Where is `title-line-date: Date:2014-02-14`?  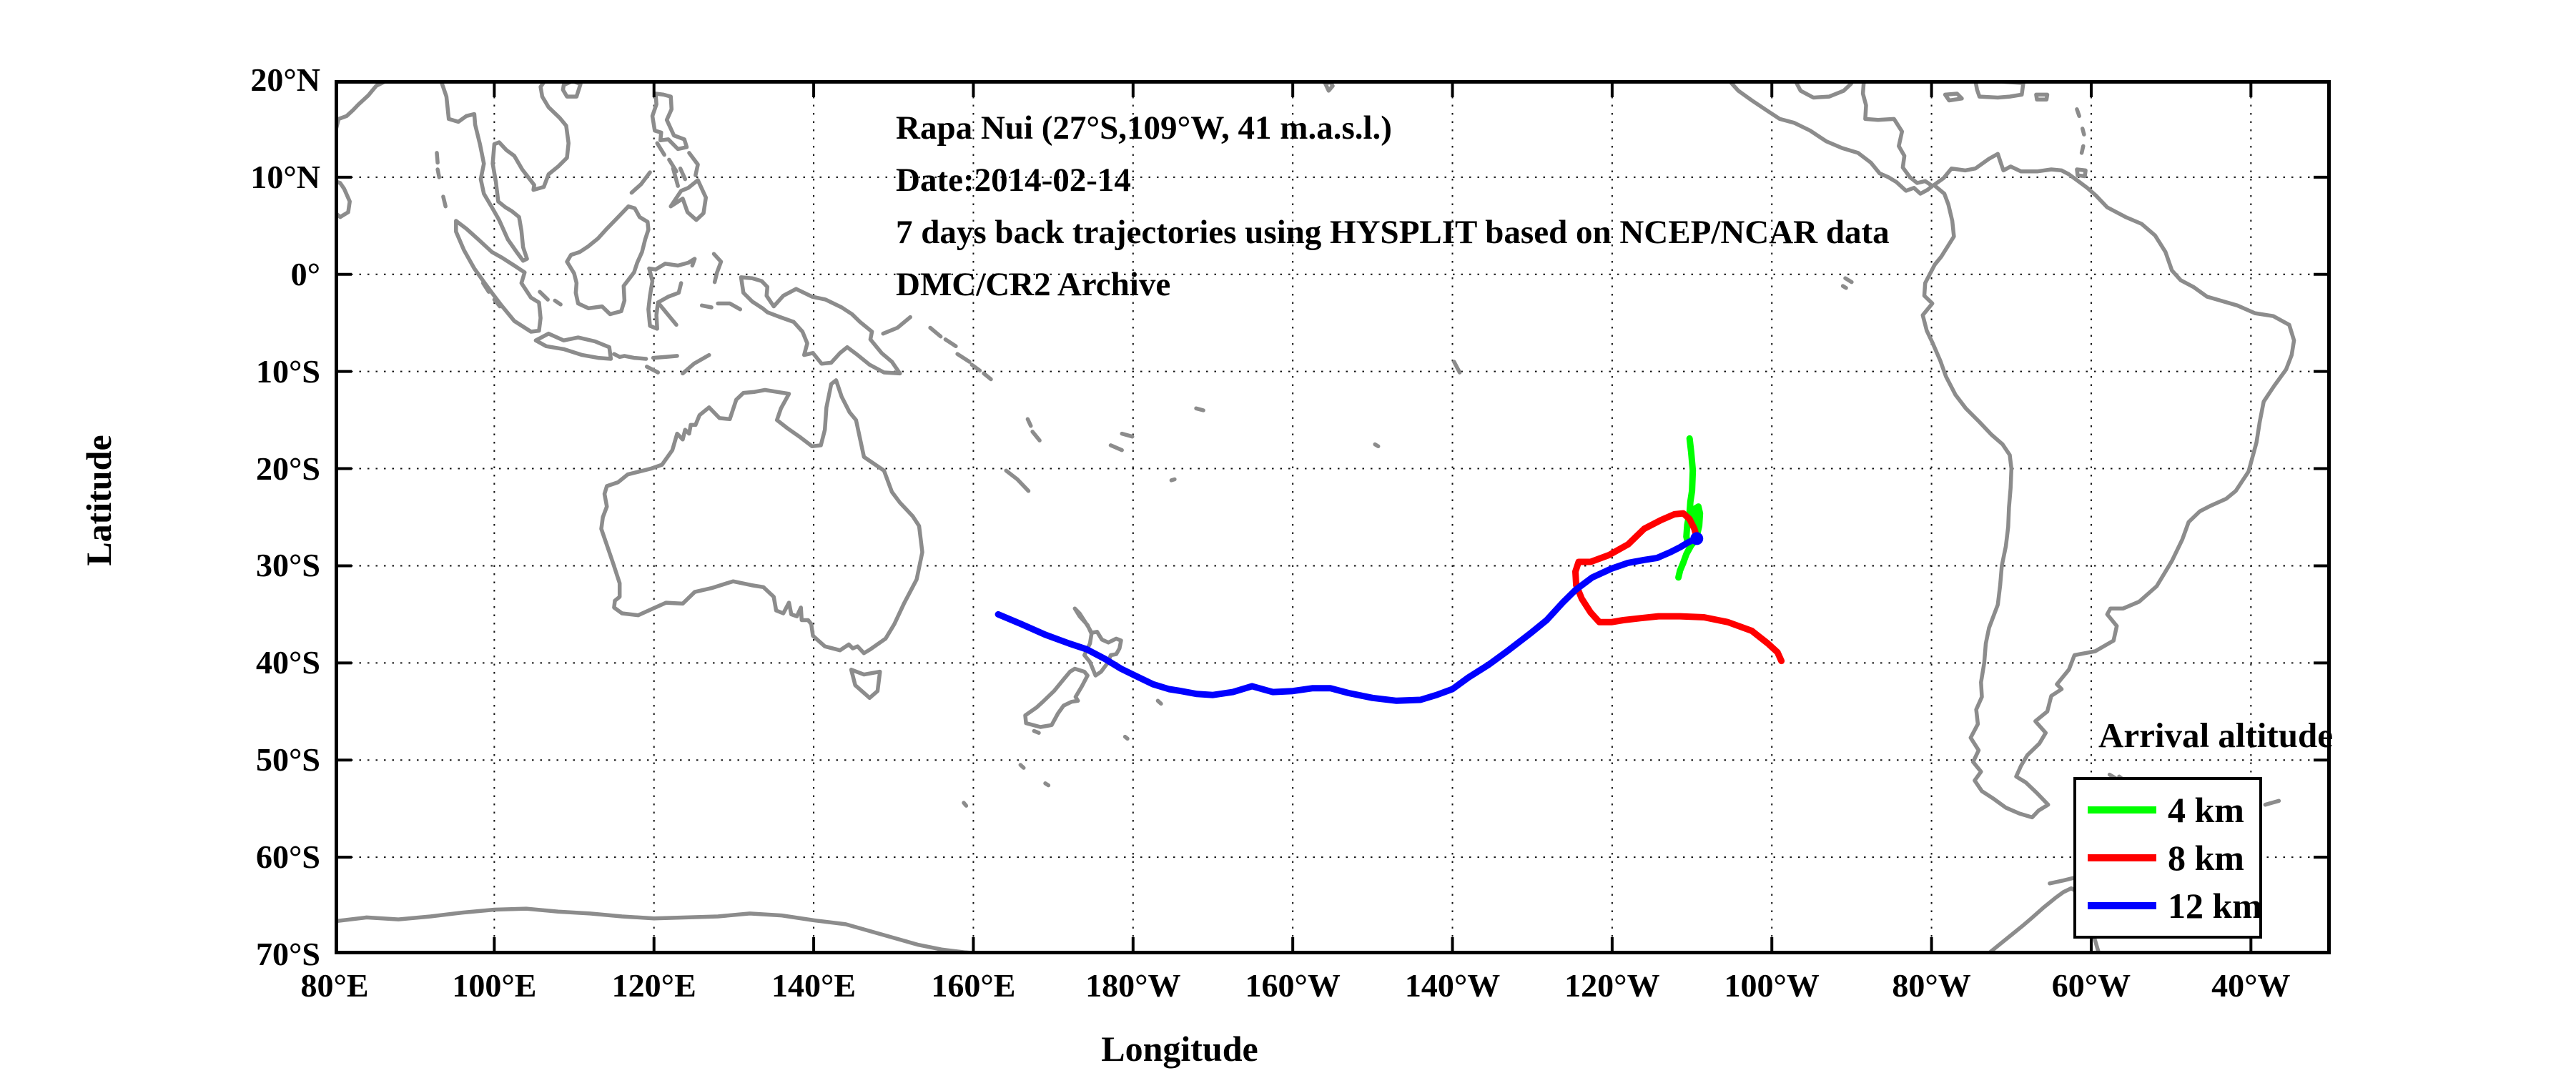 title-line-date: Date:2014-02-14 is located at coordinates (1013, 180).